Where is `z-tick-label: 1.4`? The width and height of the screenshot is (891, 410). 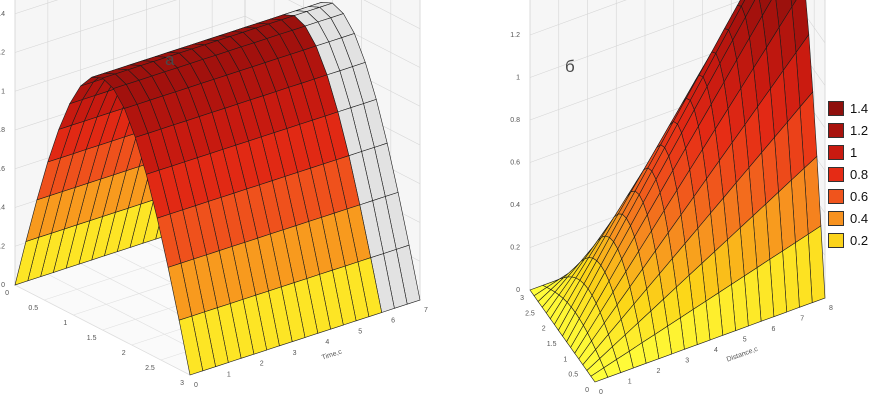
z-tick-label: 1.4 is located at coordinates (2, 14).